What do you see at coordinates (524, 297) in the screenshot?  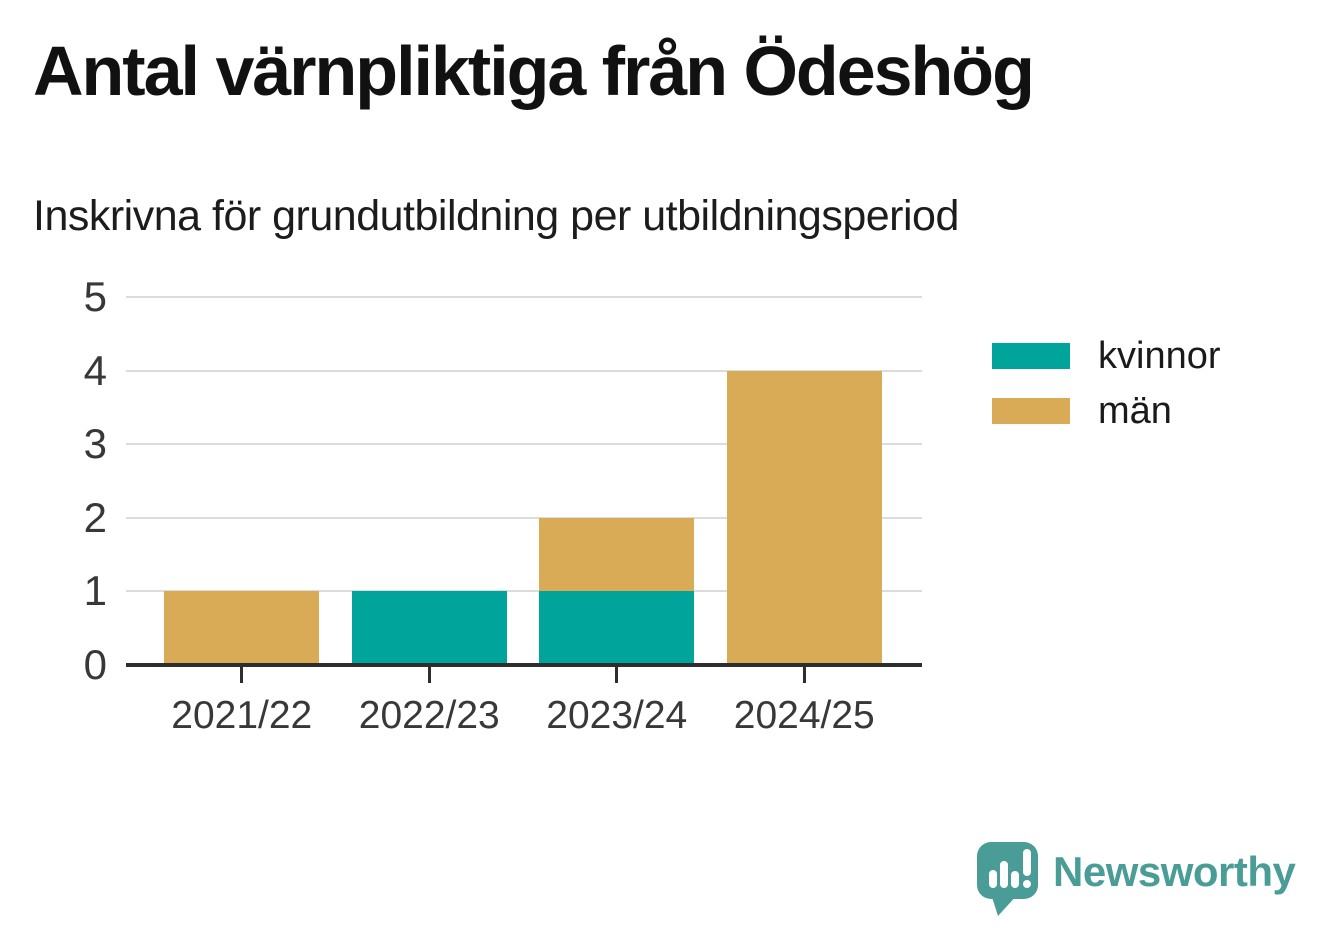 I see `gridline-y5` at bounding box center [524, 297].